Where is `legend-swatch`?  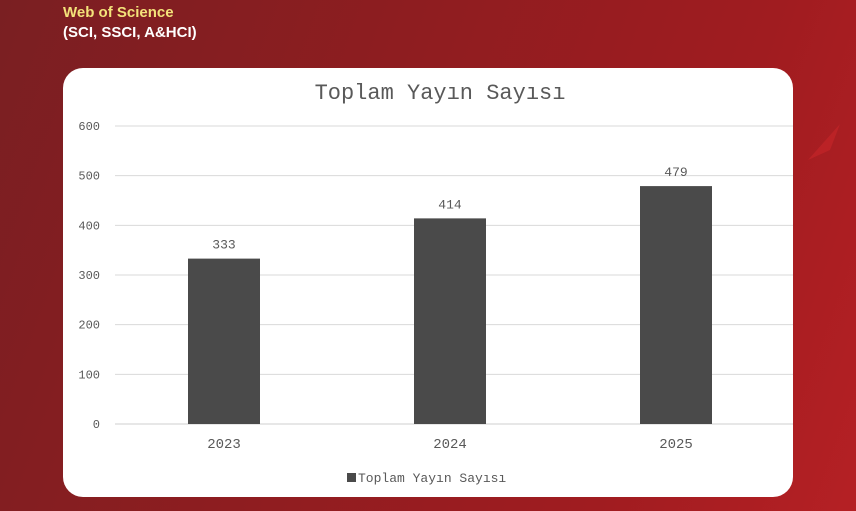
legend-swatch is located at coordinates (351, 477).